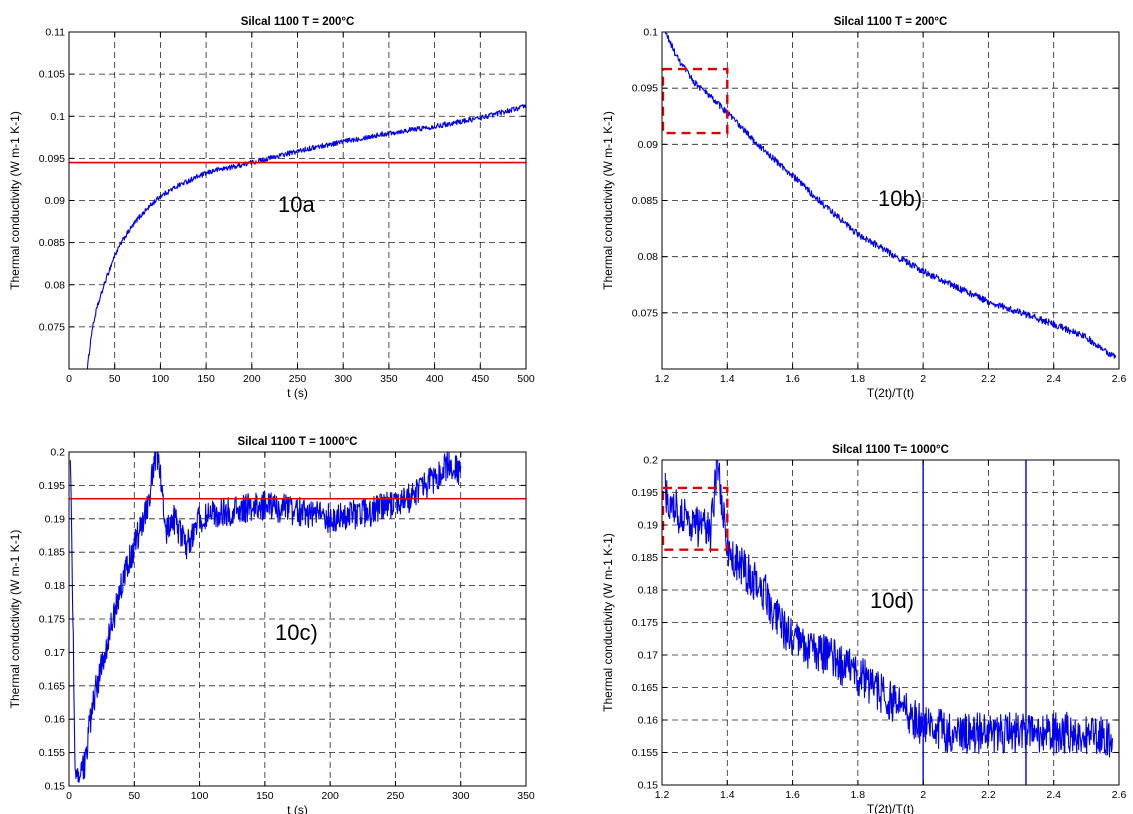  What do you see at coordinates (481, 379) in the screenshot?
I see `x-tick-label: 450` at bounding box center [481, 379].